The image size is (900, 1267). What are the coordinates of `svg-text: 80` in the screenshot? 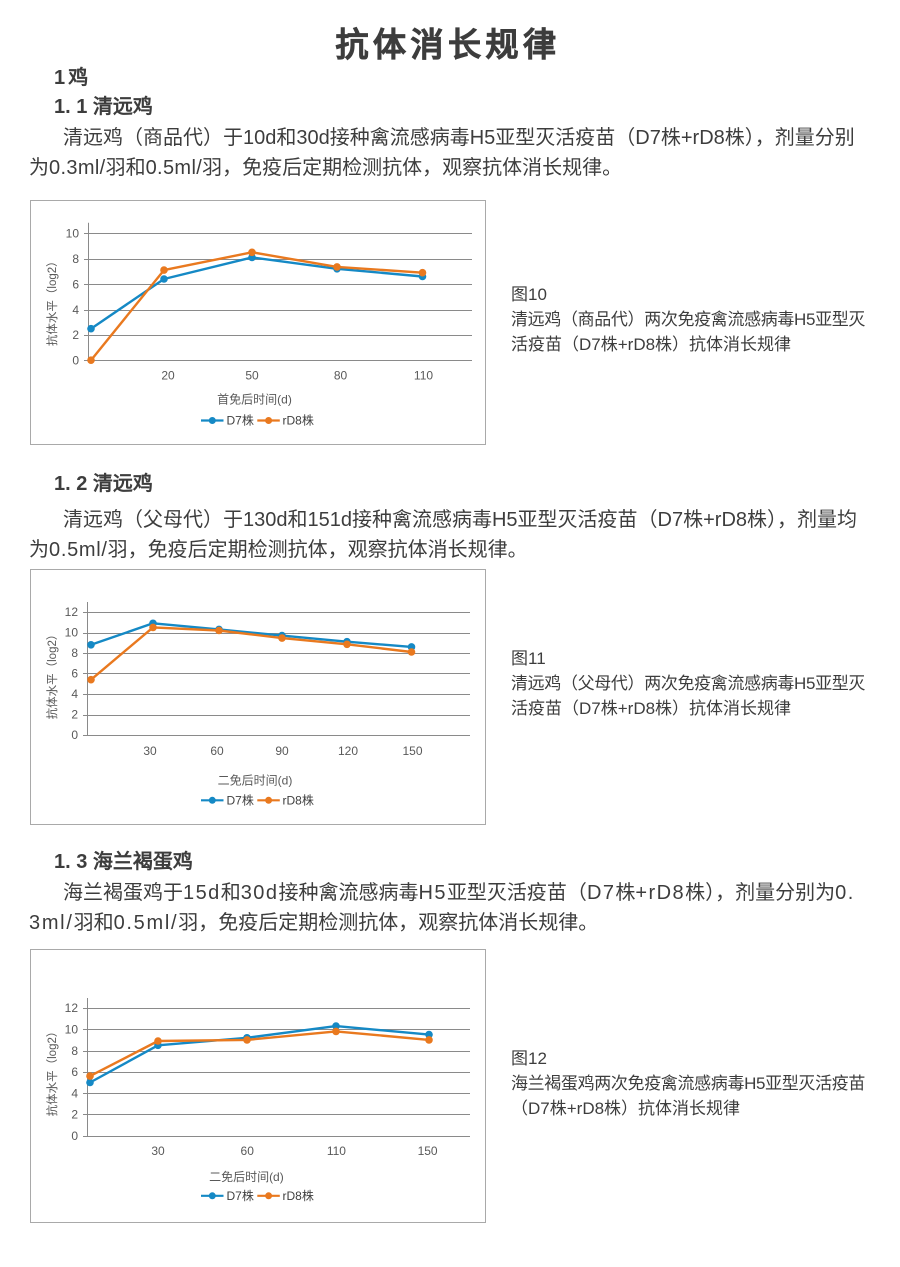 It's located at (341, 376).